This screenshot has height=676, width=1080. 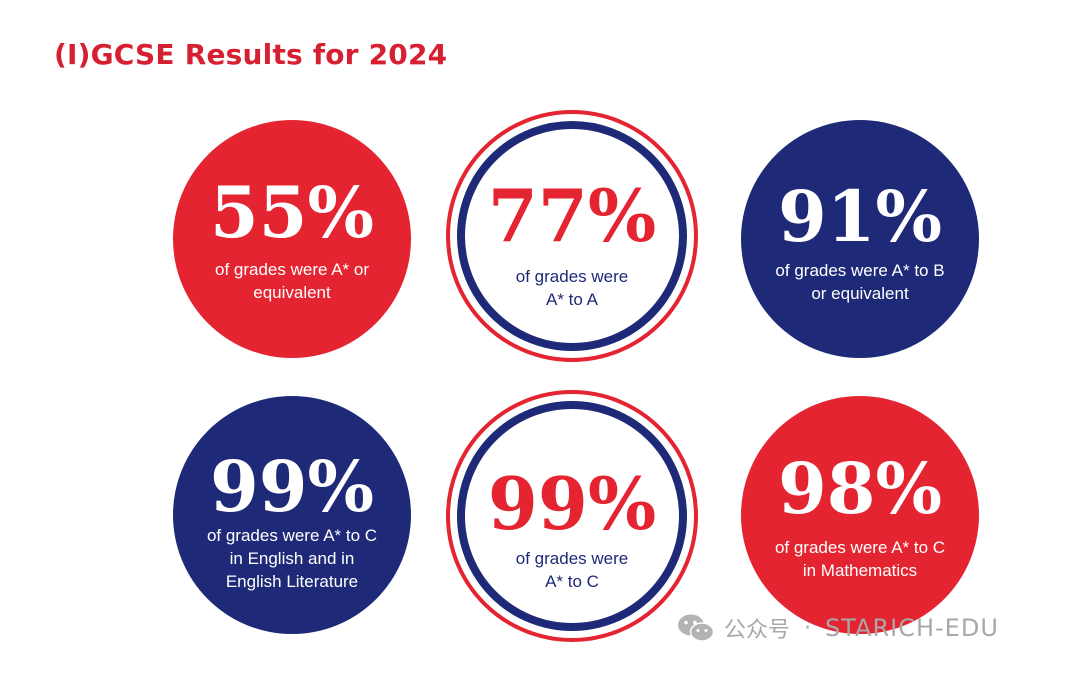 I want to click on stat-circle-a-star-to-a: 77% of grades were A* to A, so click(x=572, y=236).